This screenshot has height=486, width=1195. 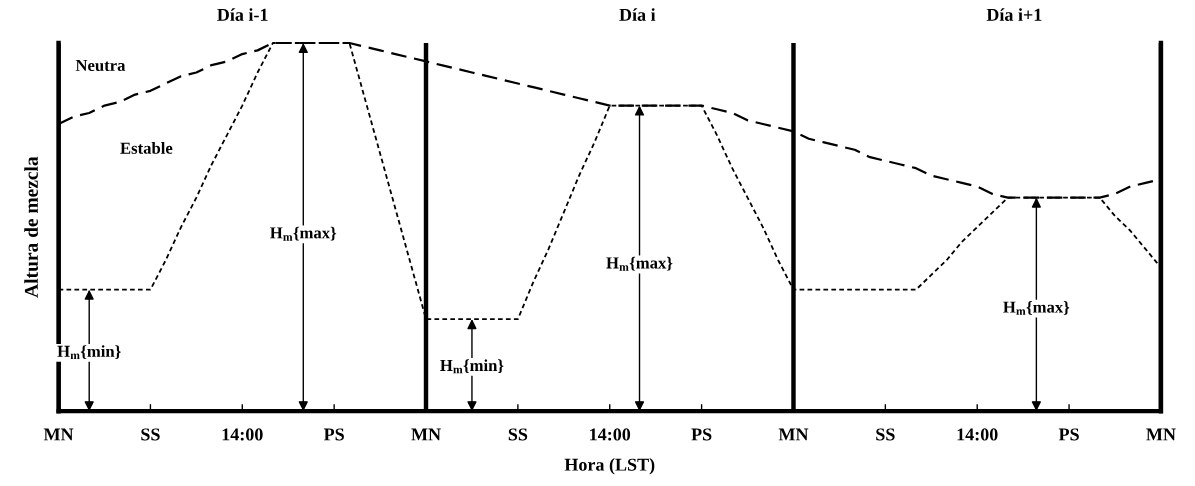 I want to click on text: Día i+1, so click(x=1014, y=14).